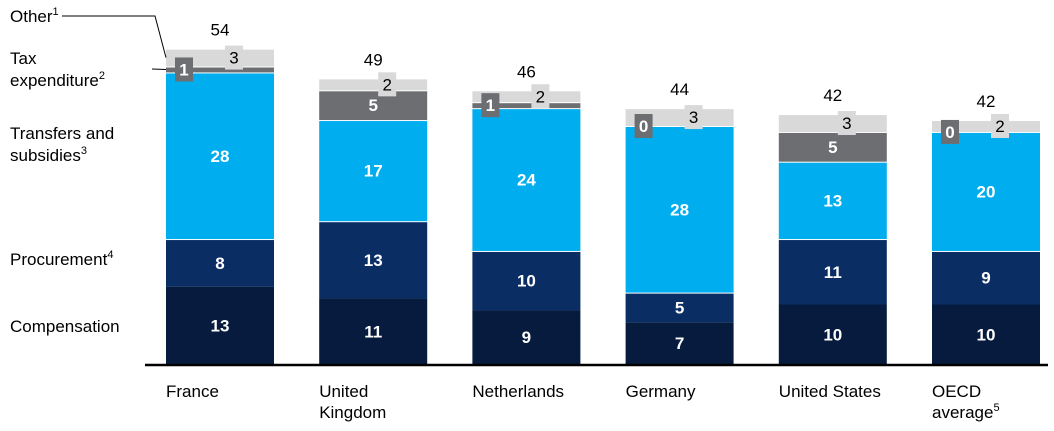  I want to click on segment-label-transfers-and-subsidies-france: 28, so click(220, 156).